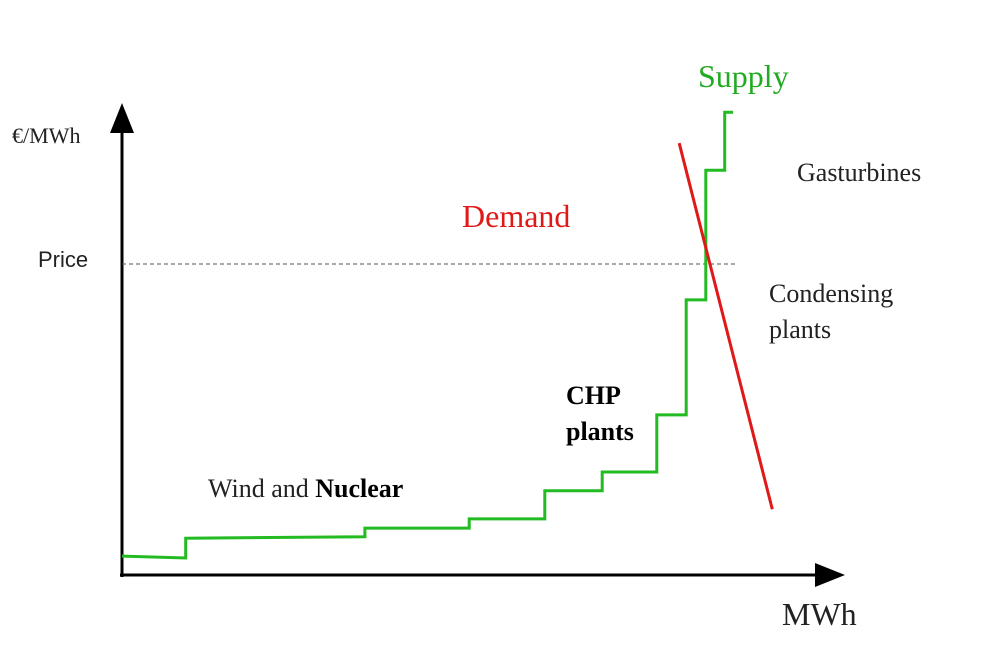  I want to click on chp-plants-label: CHP plants, so click(600, 414).